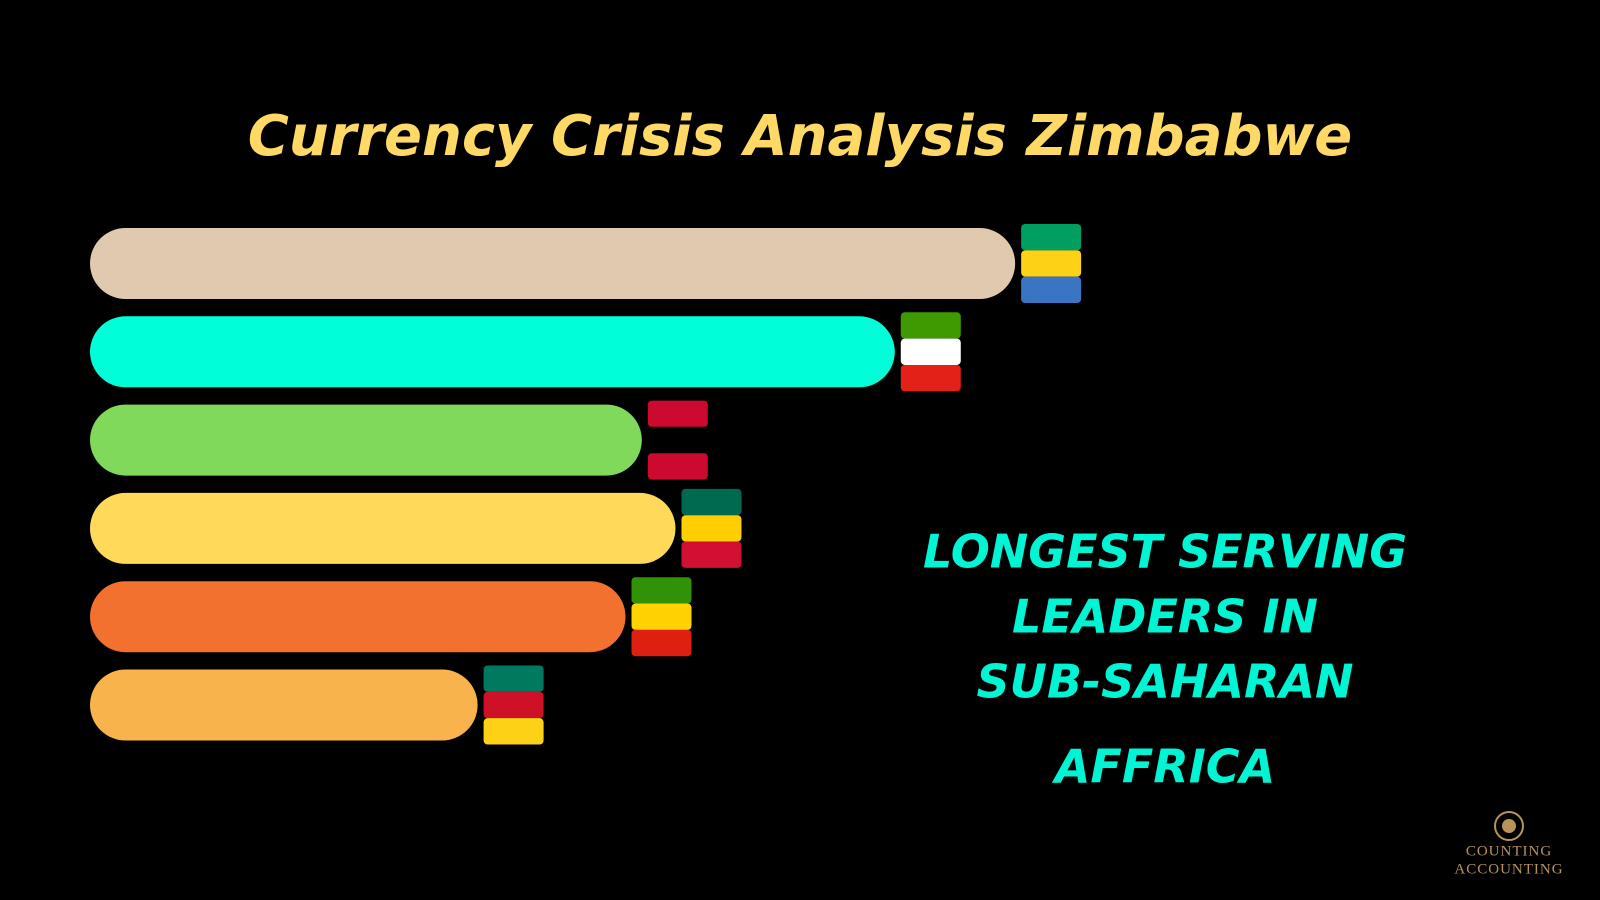  I want to click on logo-ring, so click(1509, 826).